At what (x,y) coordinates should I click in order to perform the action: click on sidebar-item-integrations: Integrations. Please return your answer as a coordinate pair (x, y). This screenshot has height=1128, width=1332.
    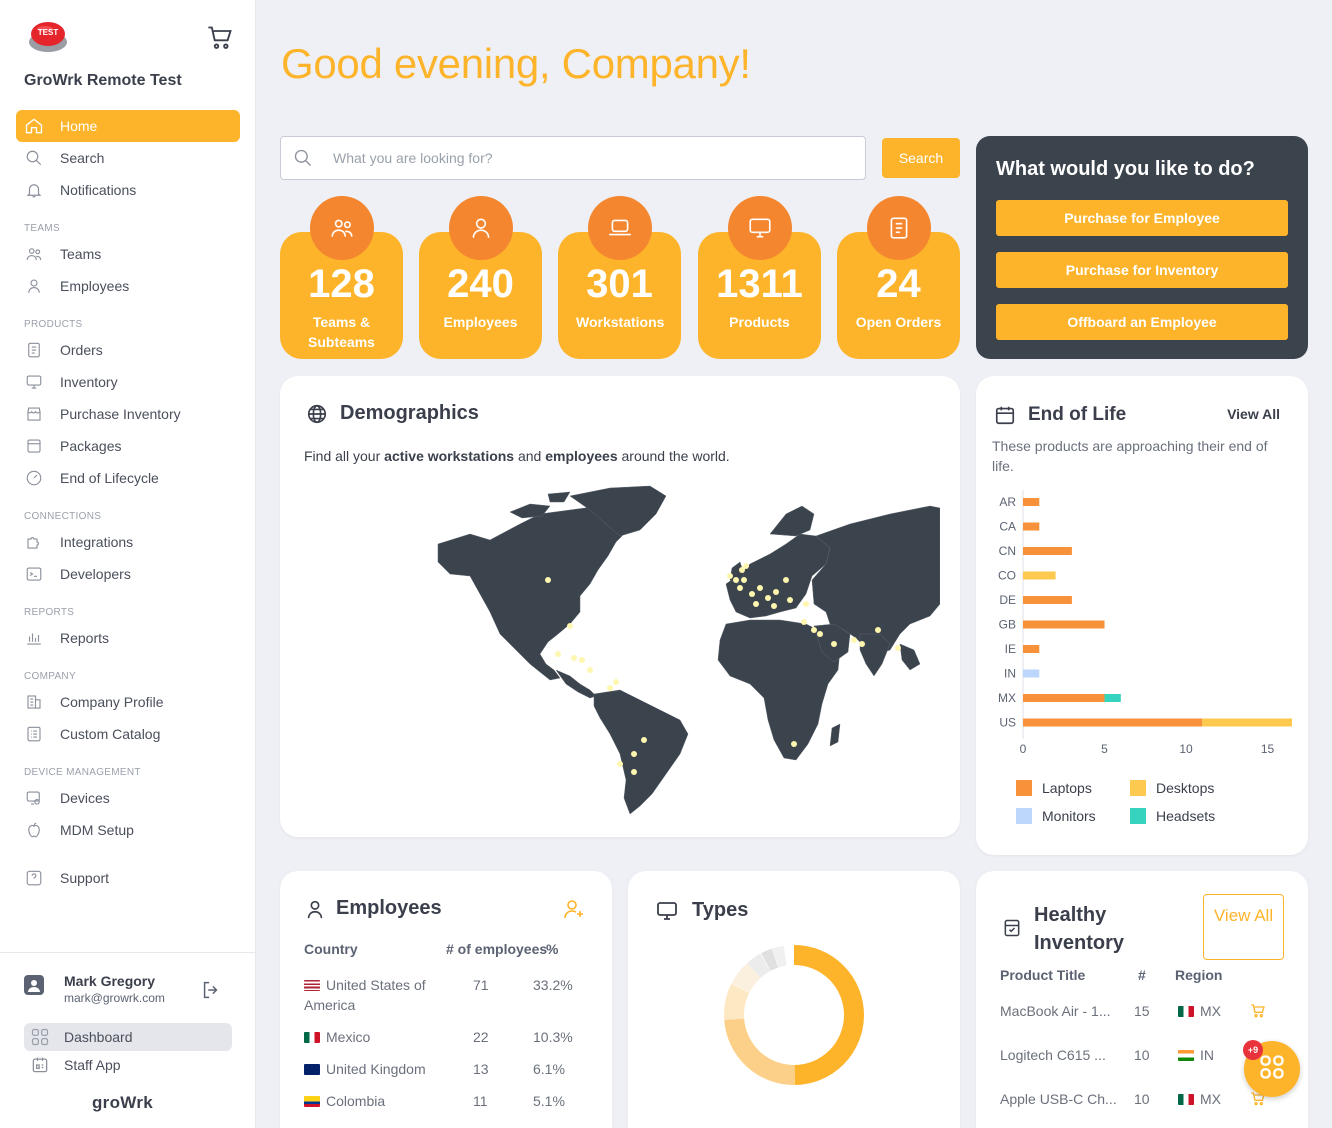
    Looking at the image, I should click on (128, 542).